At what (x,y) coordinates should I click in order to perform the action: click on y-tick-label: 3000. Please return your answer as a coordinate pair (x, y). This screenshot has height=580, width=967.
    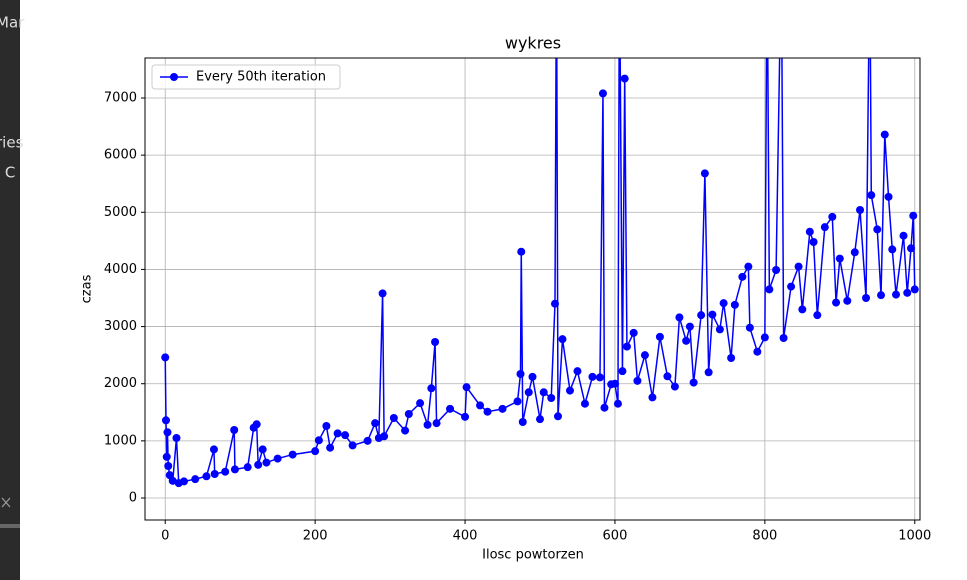
    Looking at the image, I should click on (120, 326).